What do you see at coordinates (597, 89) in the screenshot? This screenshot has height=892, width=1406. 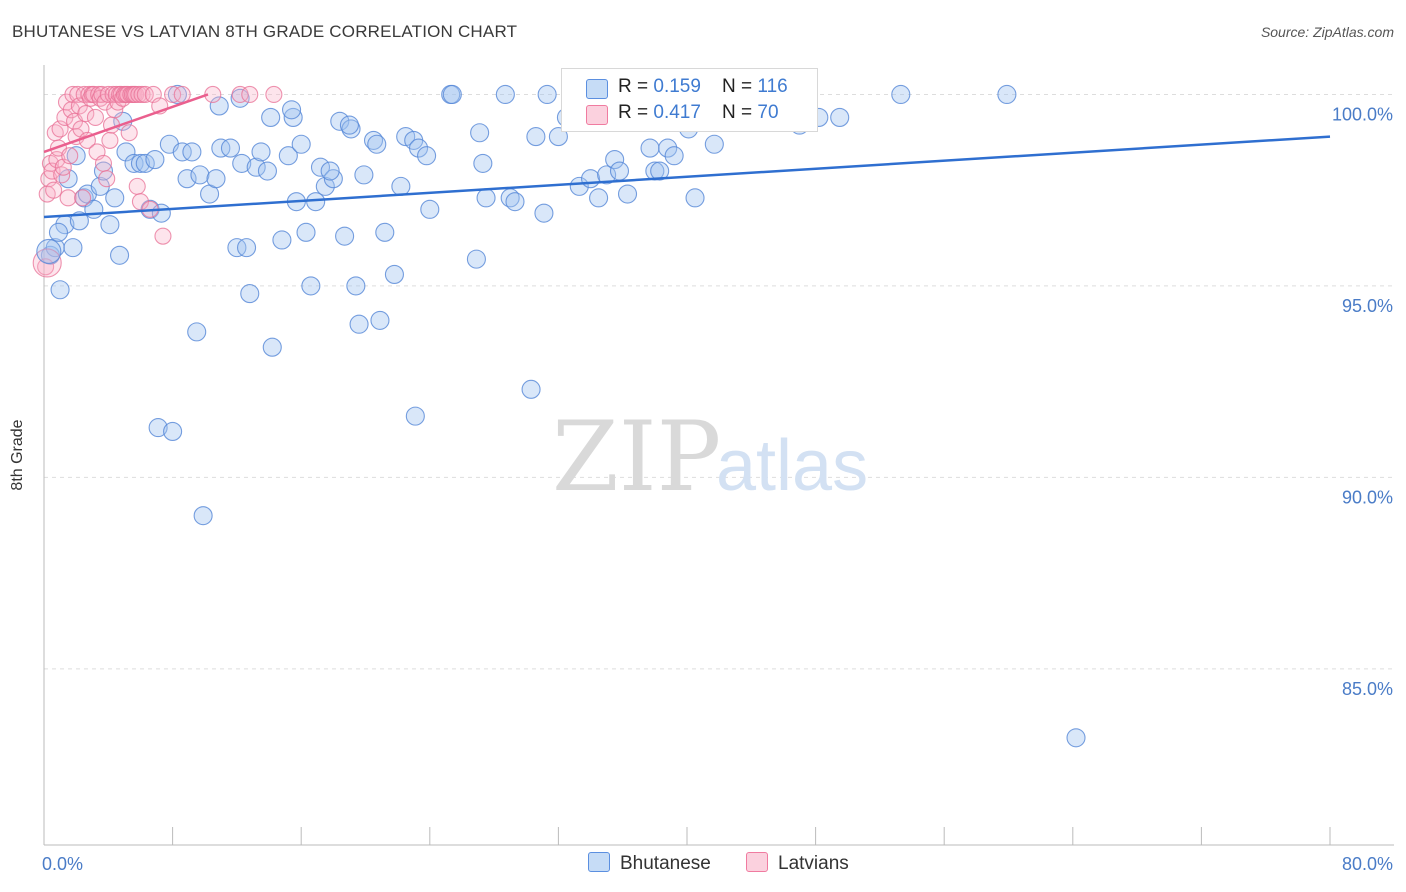 I see `legend-swatch-bhutanese` at bounding box center [597, 89].